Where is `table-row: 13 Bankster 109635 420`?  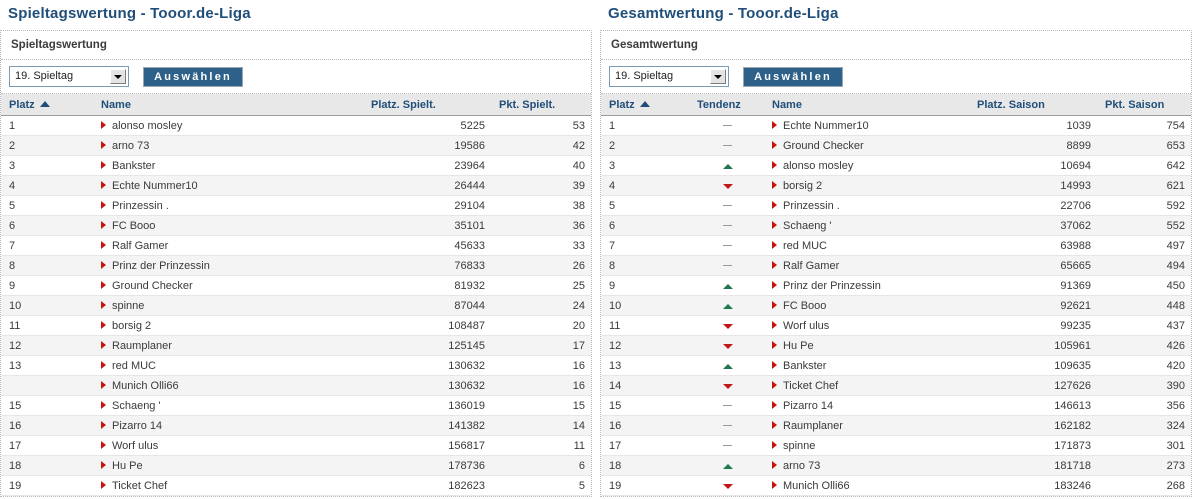
table-row: 13 Bankster 109635 420 is located at coordinates (896, 365).